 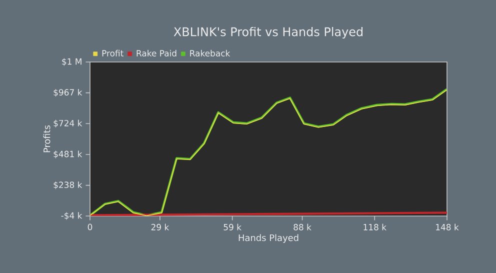 What do you see at coordinates (156, 53) in the screenshot?
I see `legend-label: Rake Paid` at bounding box center [156, 53].